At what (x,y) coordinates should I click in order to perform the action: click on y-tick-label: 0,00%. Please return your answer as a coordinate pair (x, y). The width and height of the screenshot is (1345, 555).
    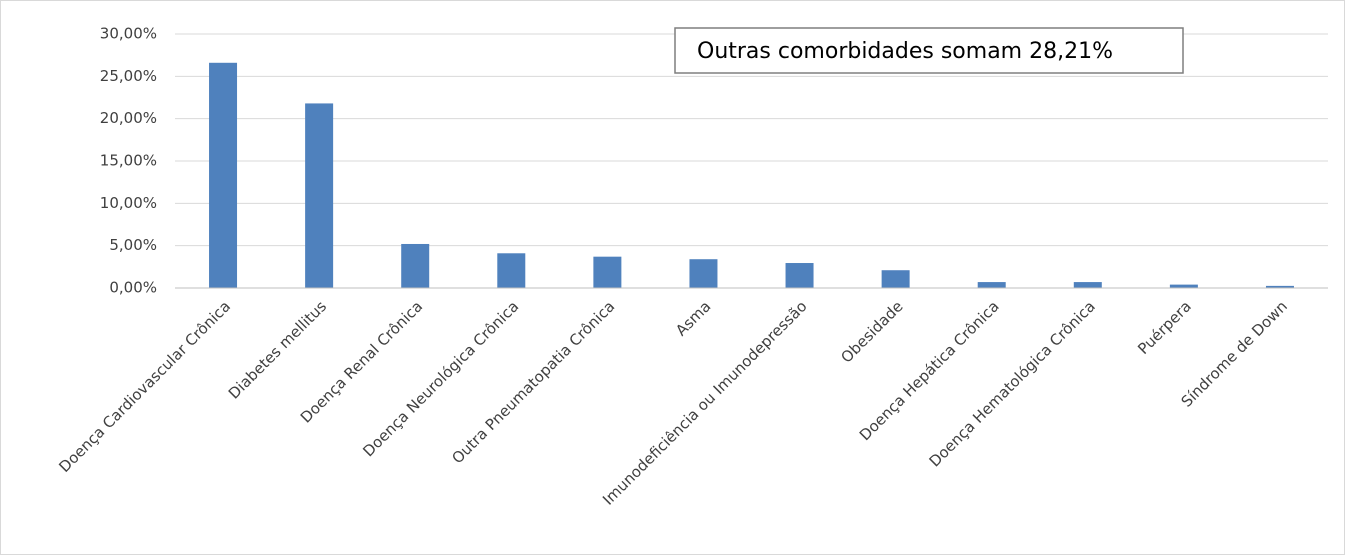
    Looking at the image, I should click on (133, 288).